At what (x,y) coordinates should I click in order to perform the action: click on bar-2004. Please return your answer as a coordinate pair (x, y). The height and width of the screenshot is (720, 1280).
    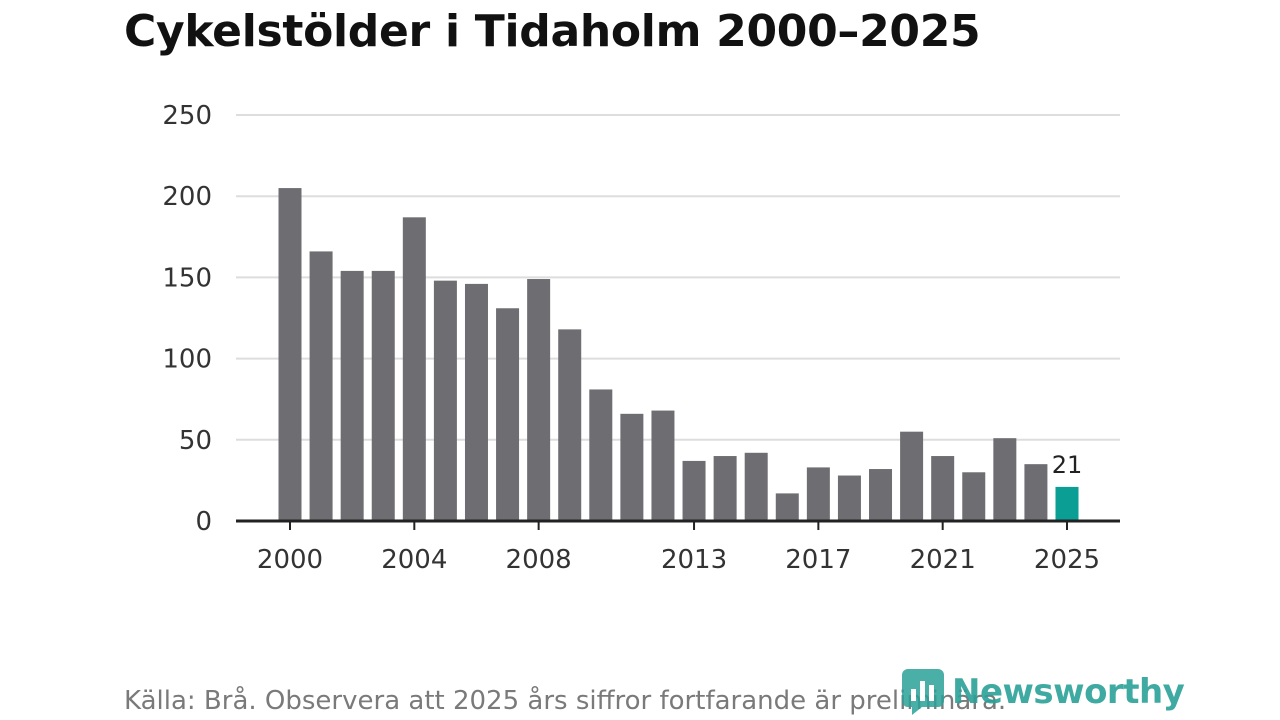
    Looking at the image, I should click on (414, 369).